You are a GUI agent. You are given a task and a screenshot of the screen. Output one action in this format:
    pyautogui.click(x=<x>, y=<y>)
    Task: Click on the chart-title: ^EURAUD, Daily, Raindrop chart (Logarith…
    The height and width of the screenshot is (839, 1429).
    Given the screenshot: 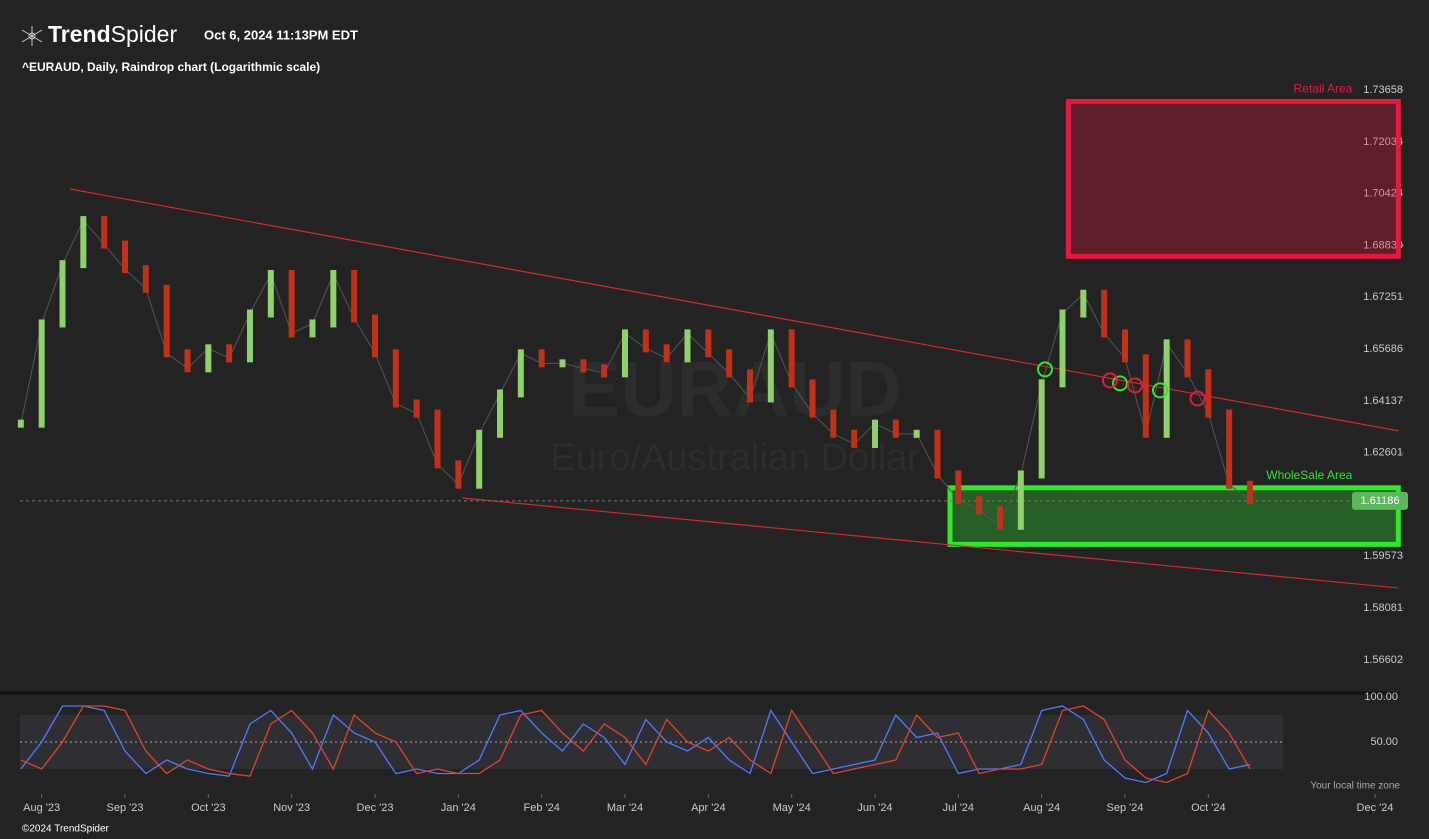 What is the action you would take?
    pyautogui.click(x=171, y=67)
    